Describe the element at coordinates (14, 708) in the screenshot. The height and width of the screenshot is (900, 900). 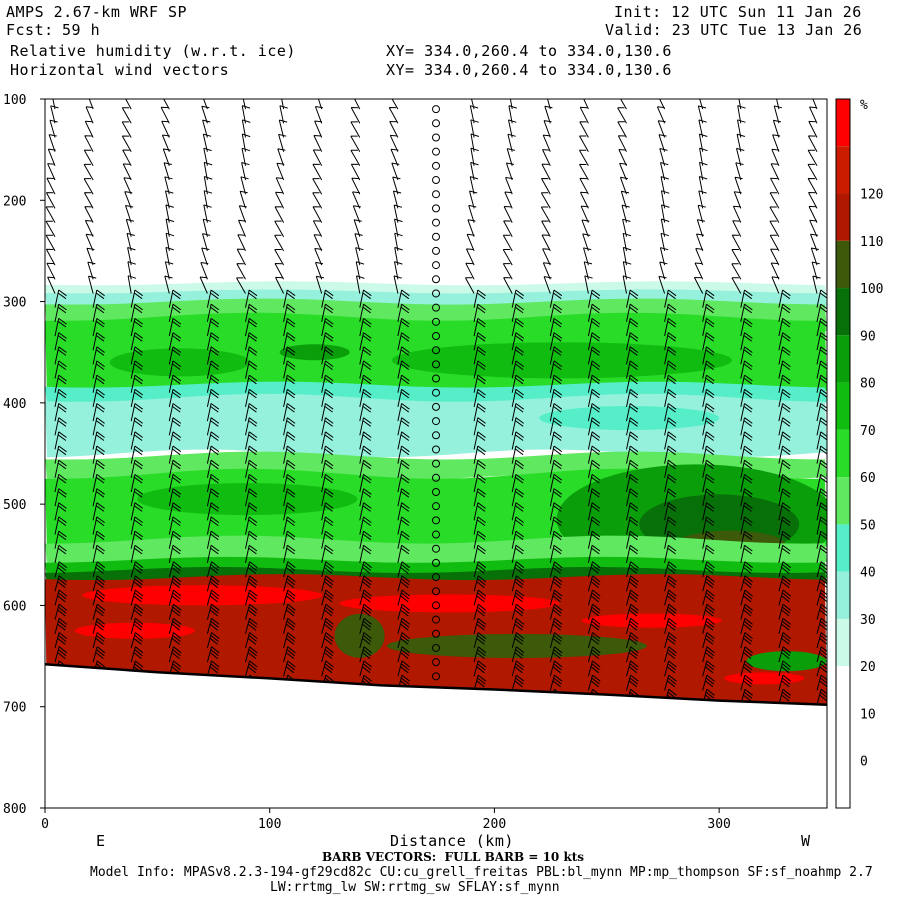
I see `y-tick-label: 700` at that location.